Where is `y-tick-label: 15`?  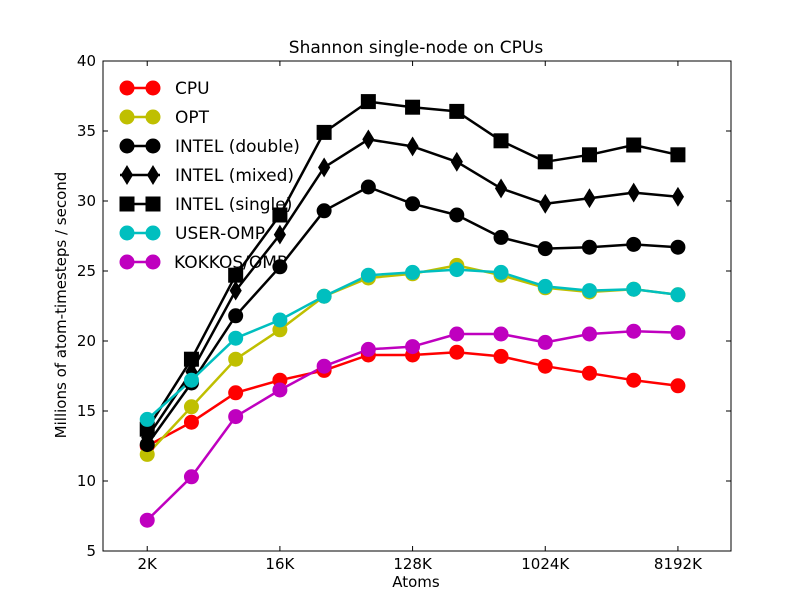
y-tick-label: 15 is located at coordinates (86, 411).